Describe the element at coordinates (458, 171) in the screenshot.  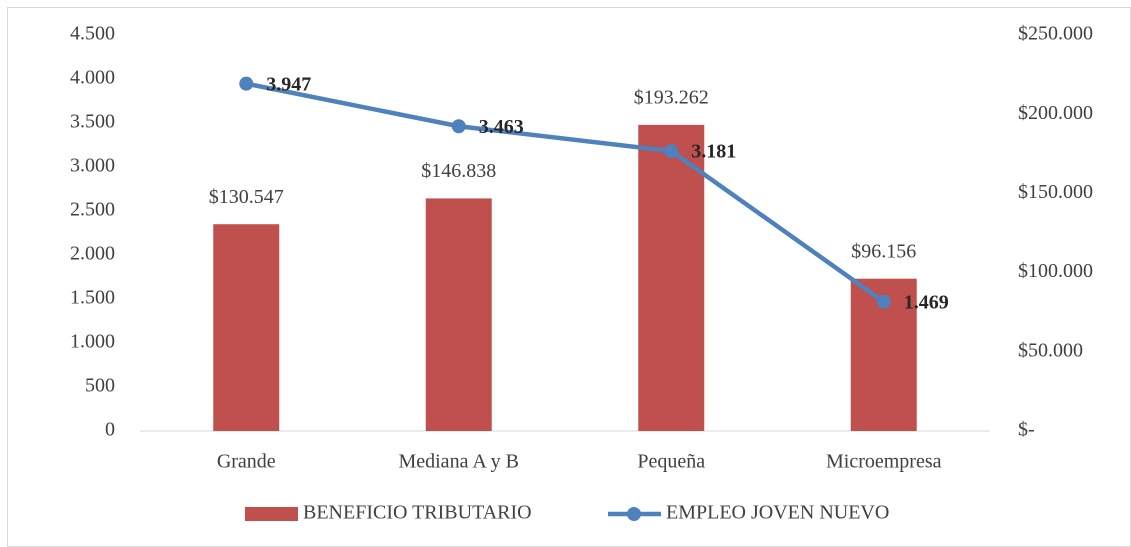
I see `bar-value-label: $146.838` at that location.